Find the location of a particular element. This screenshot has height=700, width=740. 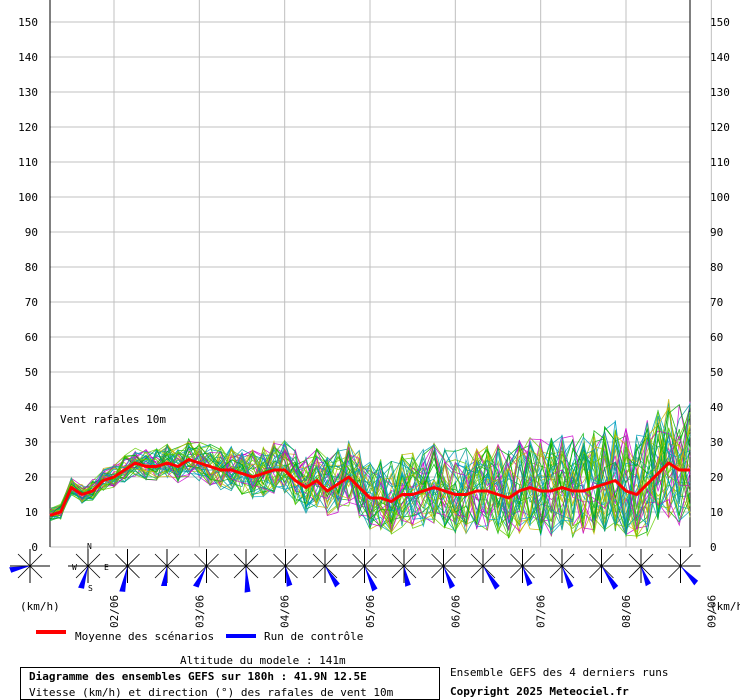

y-tick-right: 130 is located at coordinates (720, 92).